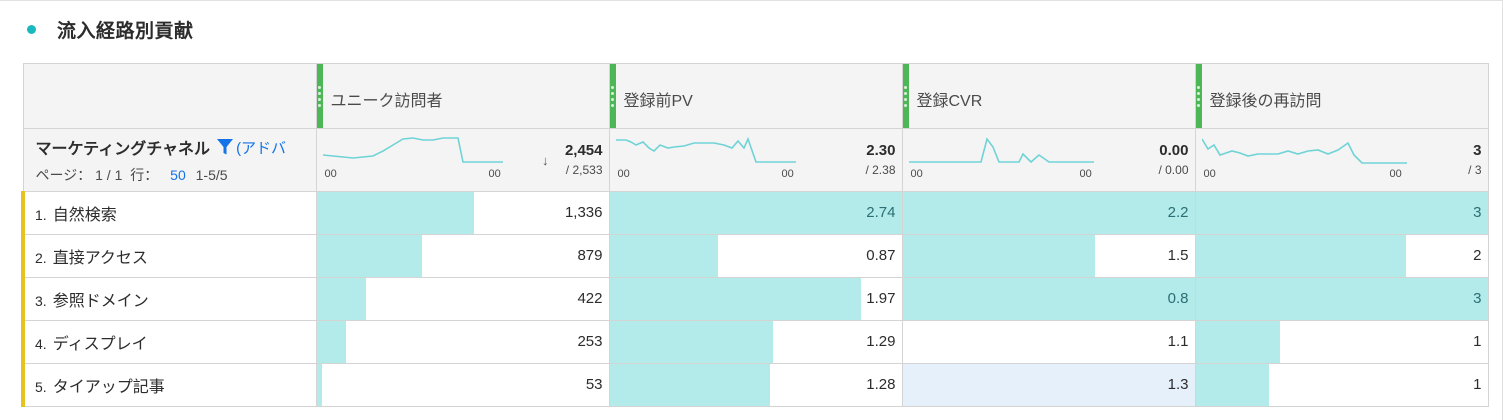  Describe the element at coordinates (41, 215) in the screenshot. I see `row-number: 1.` at that location.